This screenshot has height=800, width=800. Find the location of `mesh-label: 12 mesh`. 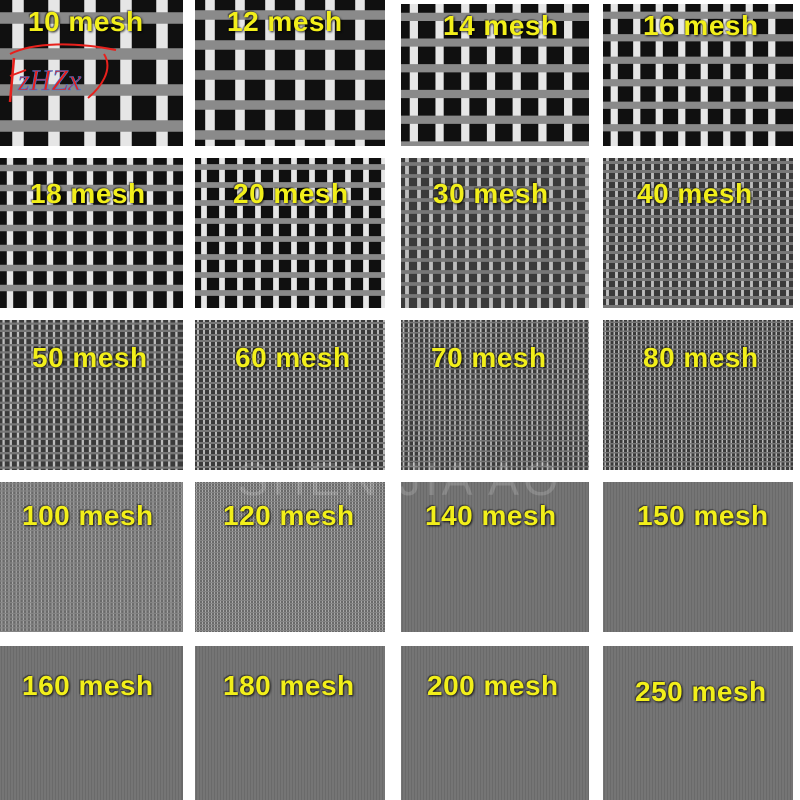

mesh-label: 12 mesh is located at coordinates (285, 21).